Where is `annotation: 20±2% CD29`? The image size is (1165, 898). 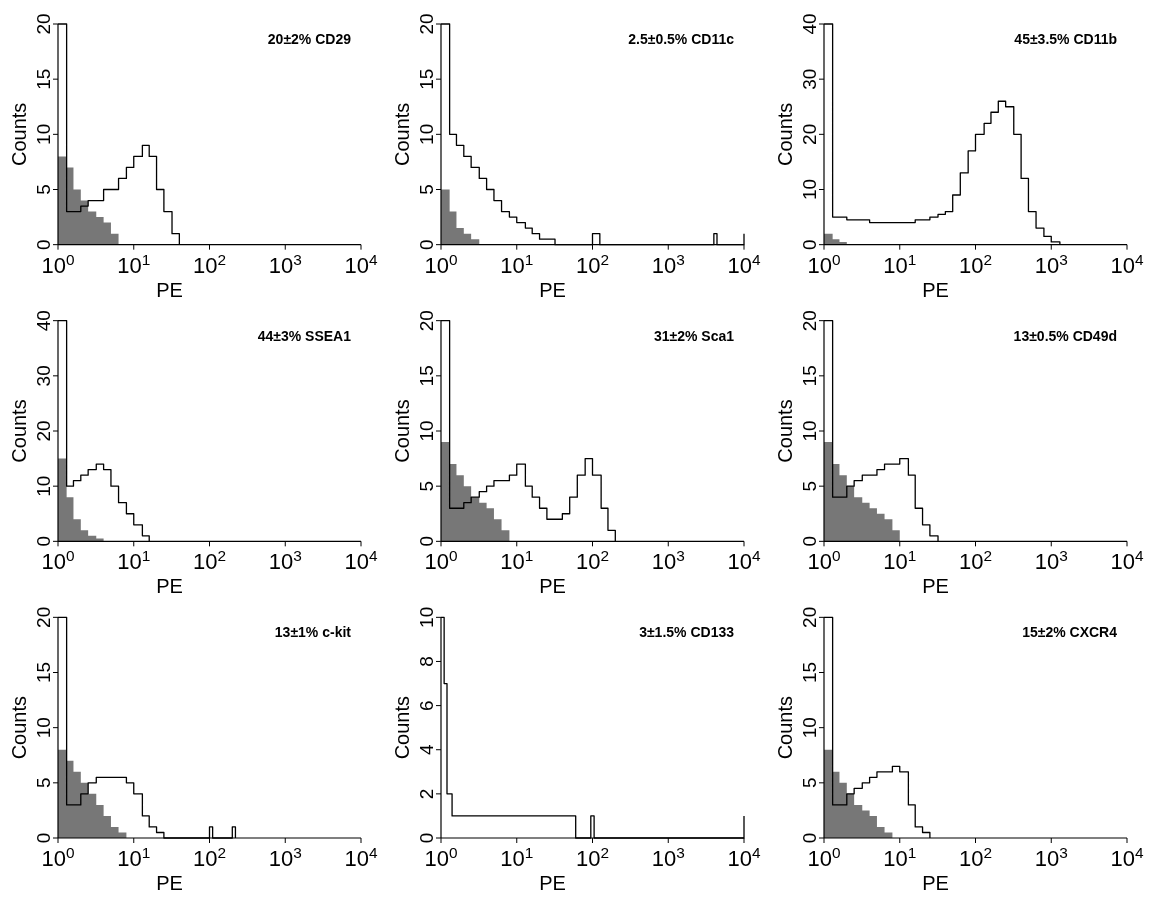
annotation: 20±2% CD29 is located at coordinates (309, 39).